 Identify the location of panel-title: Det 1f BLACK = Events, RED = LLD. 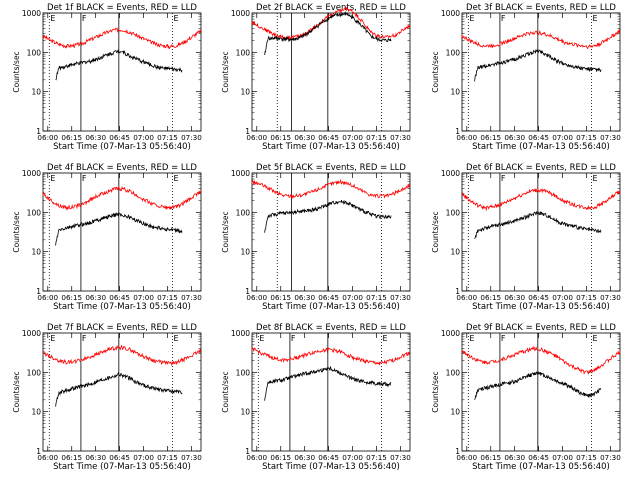
(122, 8).